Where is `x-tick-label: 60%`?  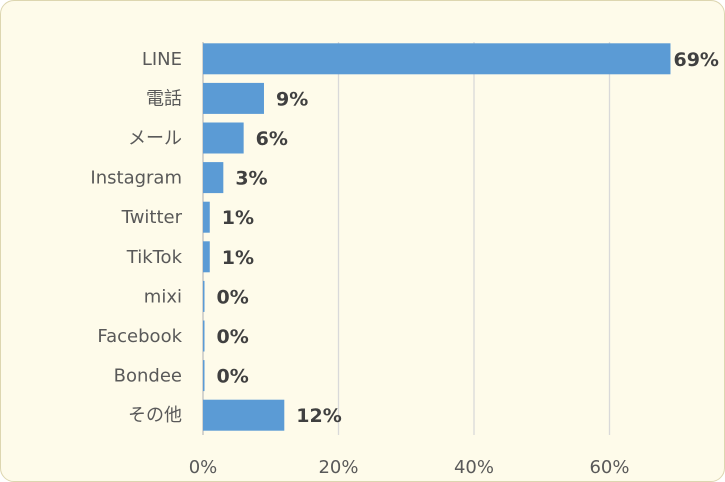 x-tick-label: 60% is located at coordinates (609, 467).